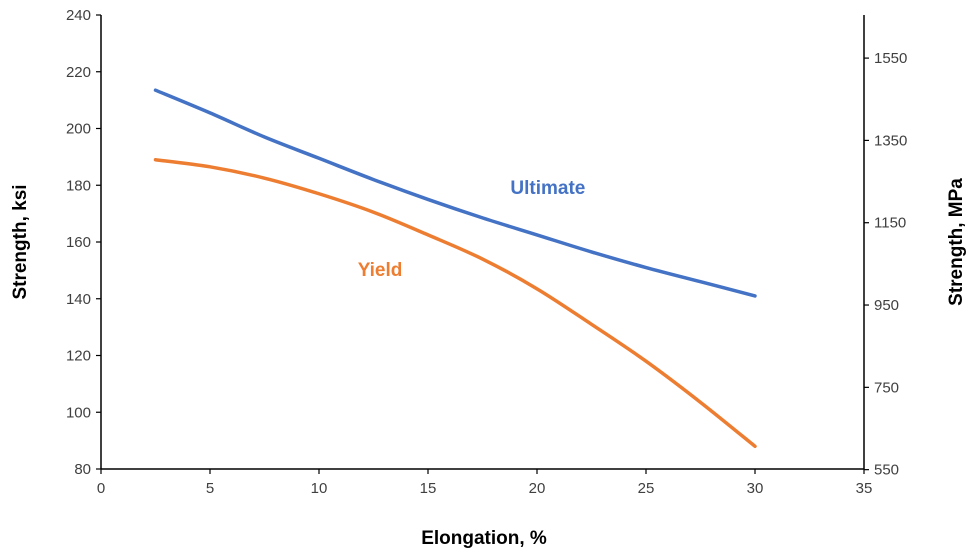  I want to click on y2-tick-label: 1550, so click(890, 58).